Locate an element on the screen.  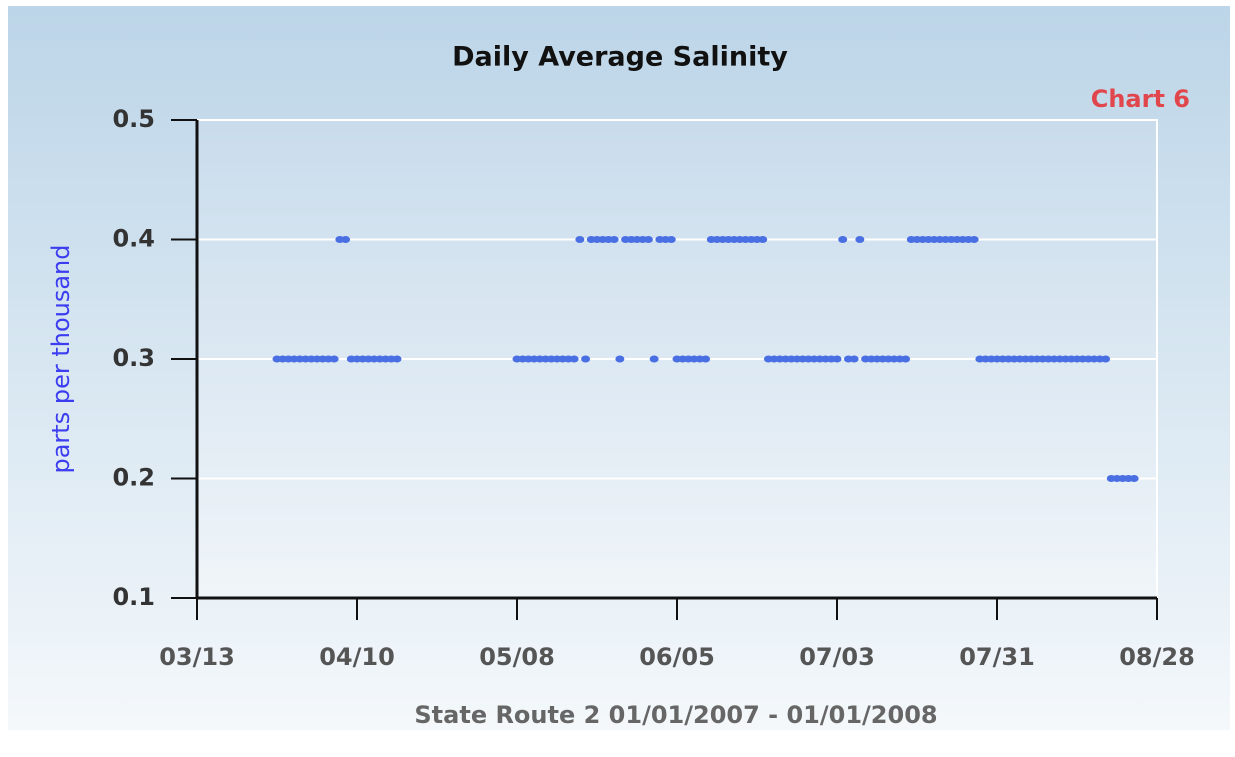
y-tick-label: 0.5 is located at coordinates (133, 119).